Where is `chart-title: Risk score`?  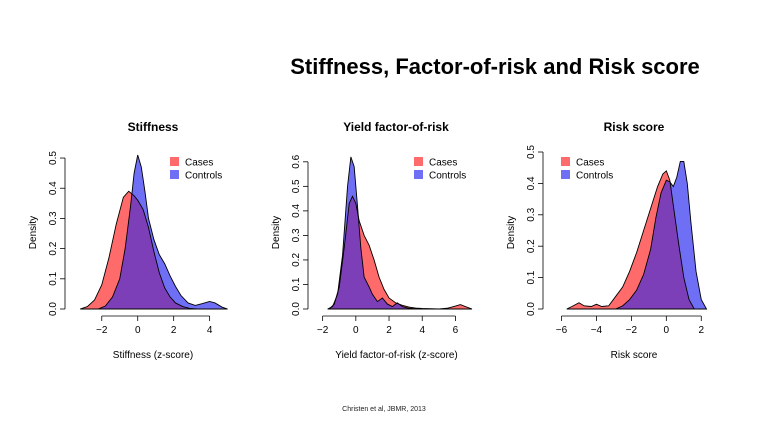 chart-title: Risk score is located at coordinates (634, 127).